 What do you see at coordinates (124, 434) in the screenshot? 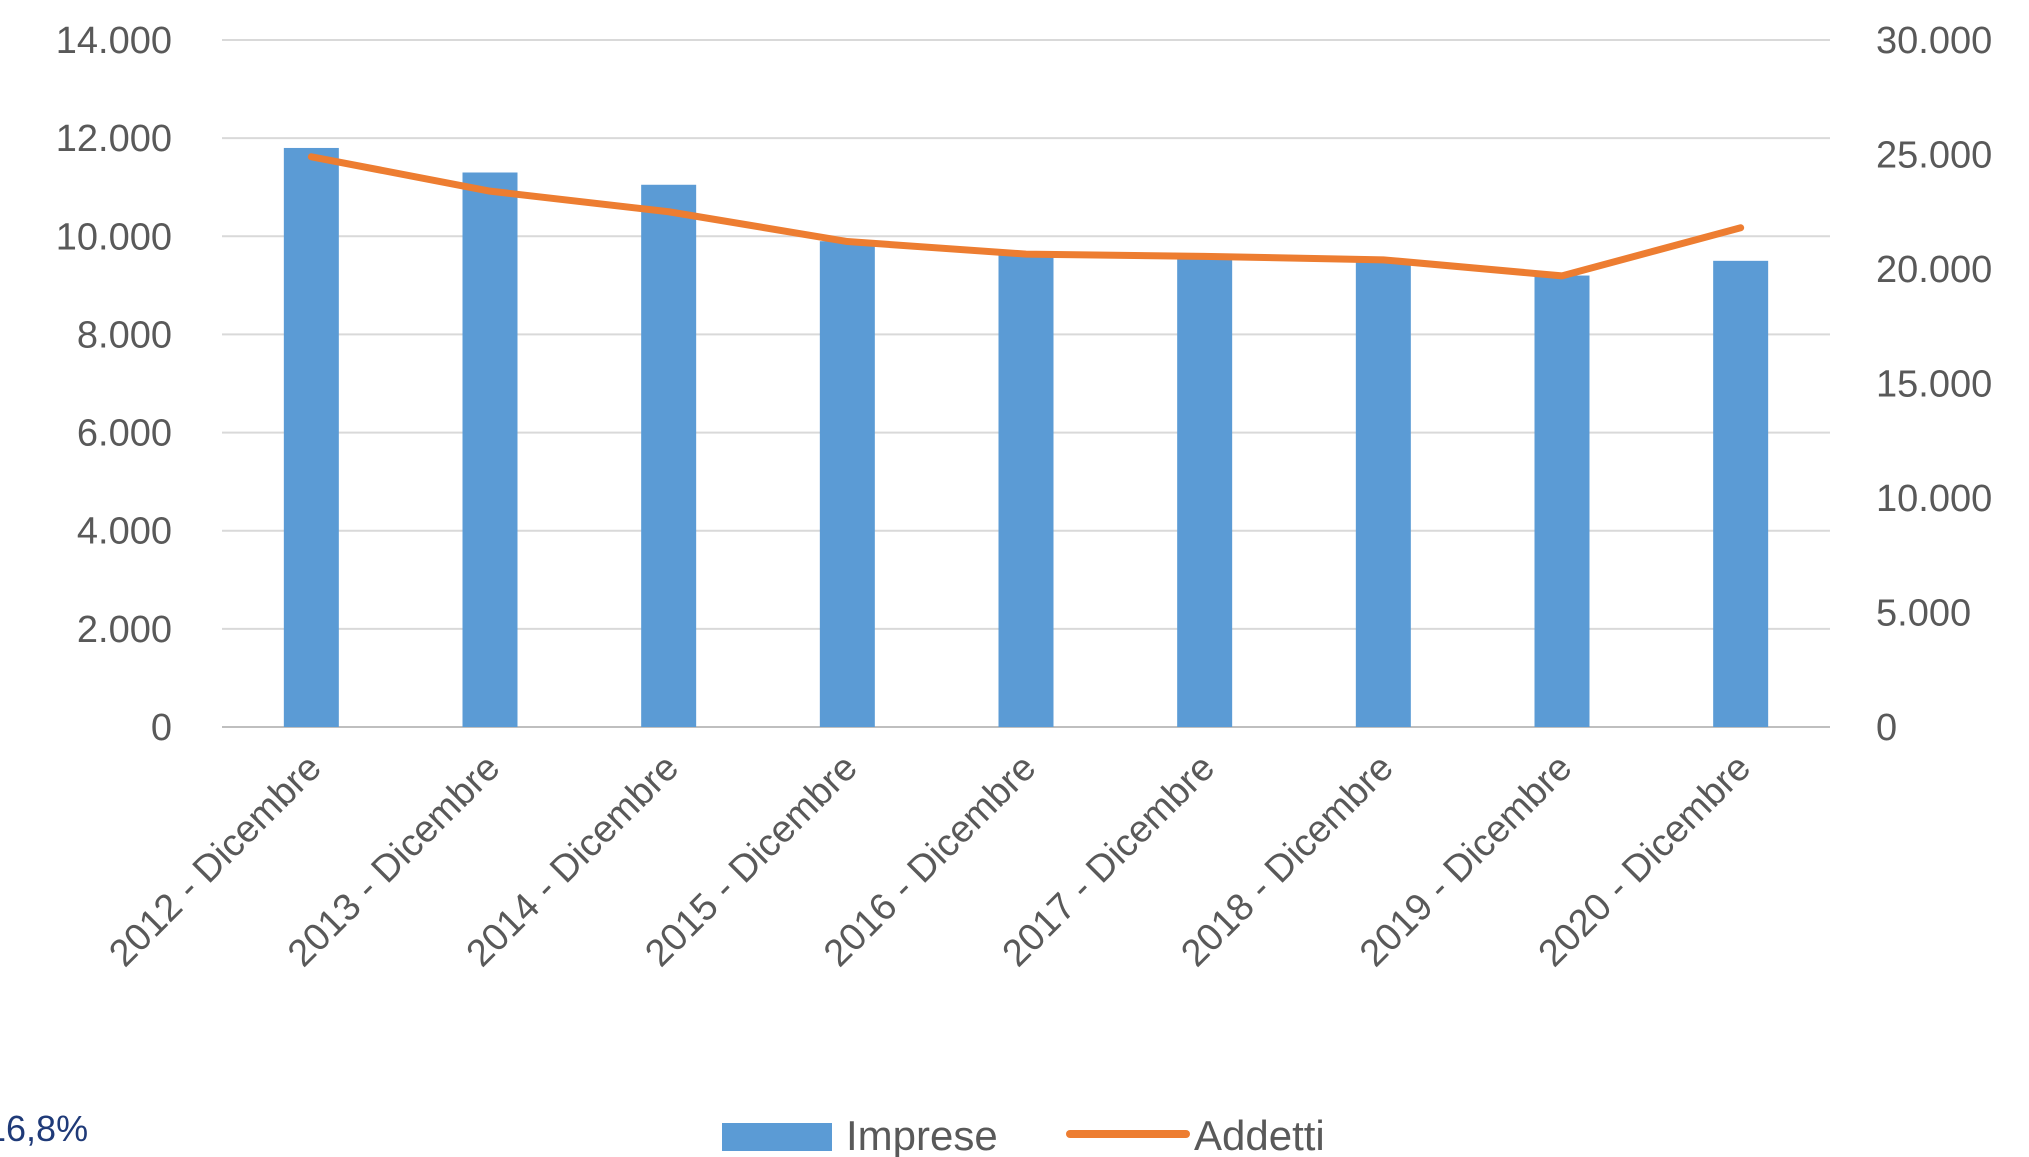
I see `left-y-tick-label: 6.000` at bounding box center [124, 434].